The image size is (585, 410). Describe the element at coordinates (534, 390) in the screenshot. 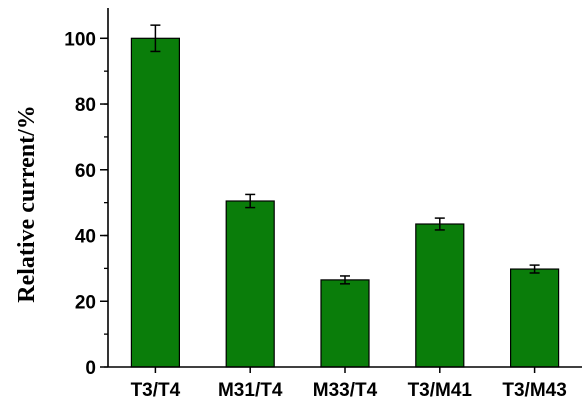

I see `x-tick-label: T3/M43` at that location.